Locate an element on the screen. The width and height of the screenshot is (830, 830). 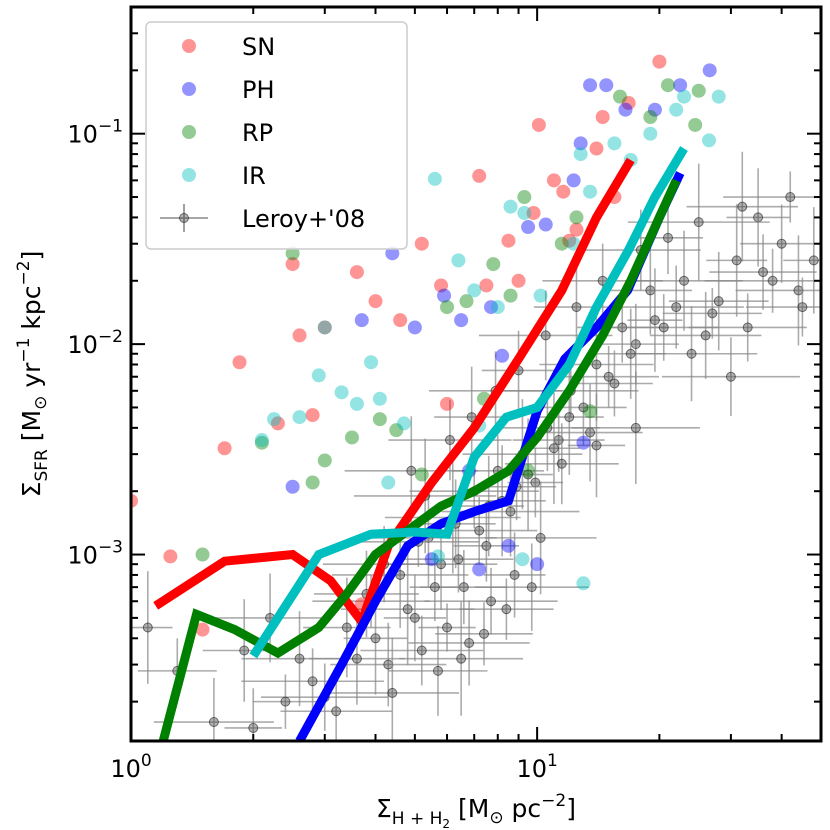
legend-item: IR is located at coordinates (224, 176).